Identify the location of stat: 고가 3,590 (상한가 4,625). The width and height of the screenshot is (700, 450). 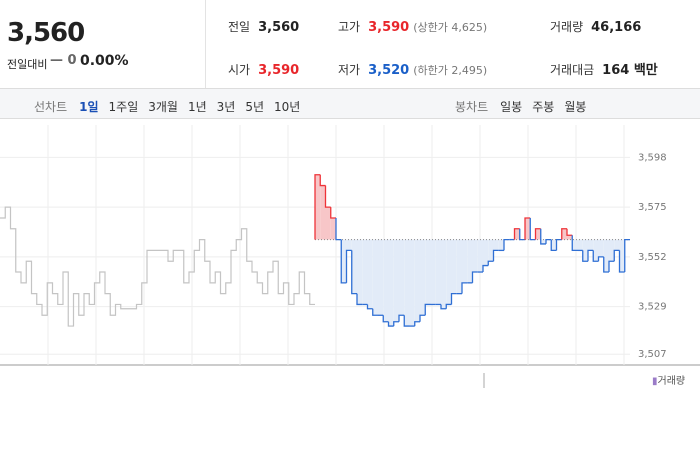
(412, 25).